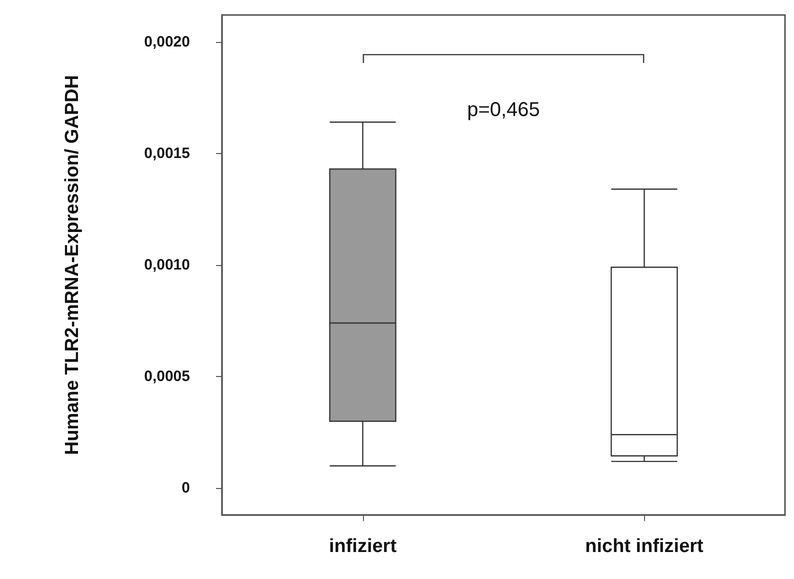  What do you see at coordinates (503, 110) in the screenshot?
I see `annotation: p=0,465` at bounding box center [503, 110].